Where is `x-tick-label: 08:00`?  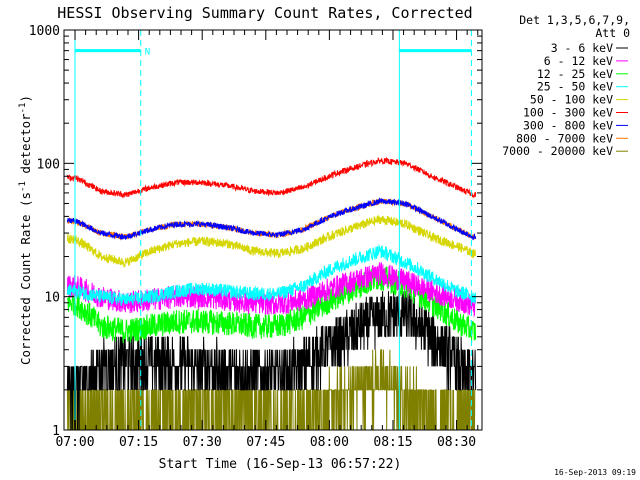
x-tick-label: 08:00 is located at coordinates (329, 442).